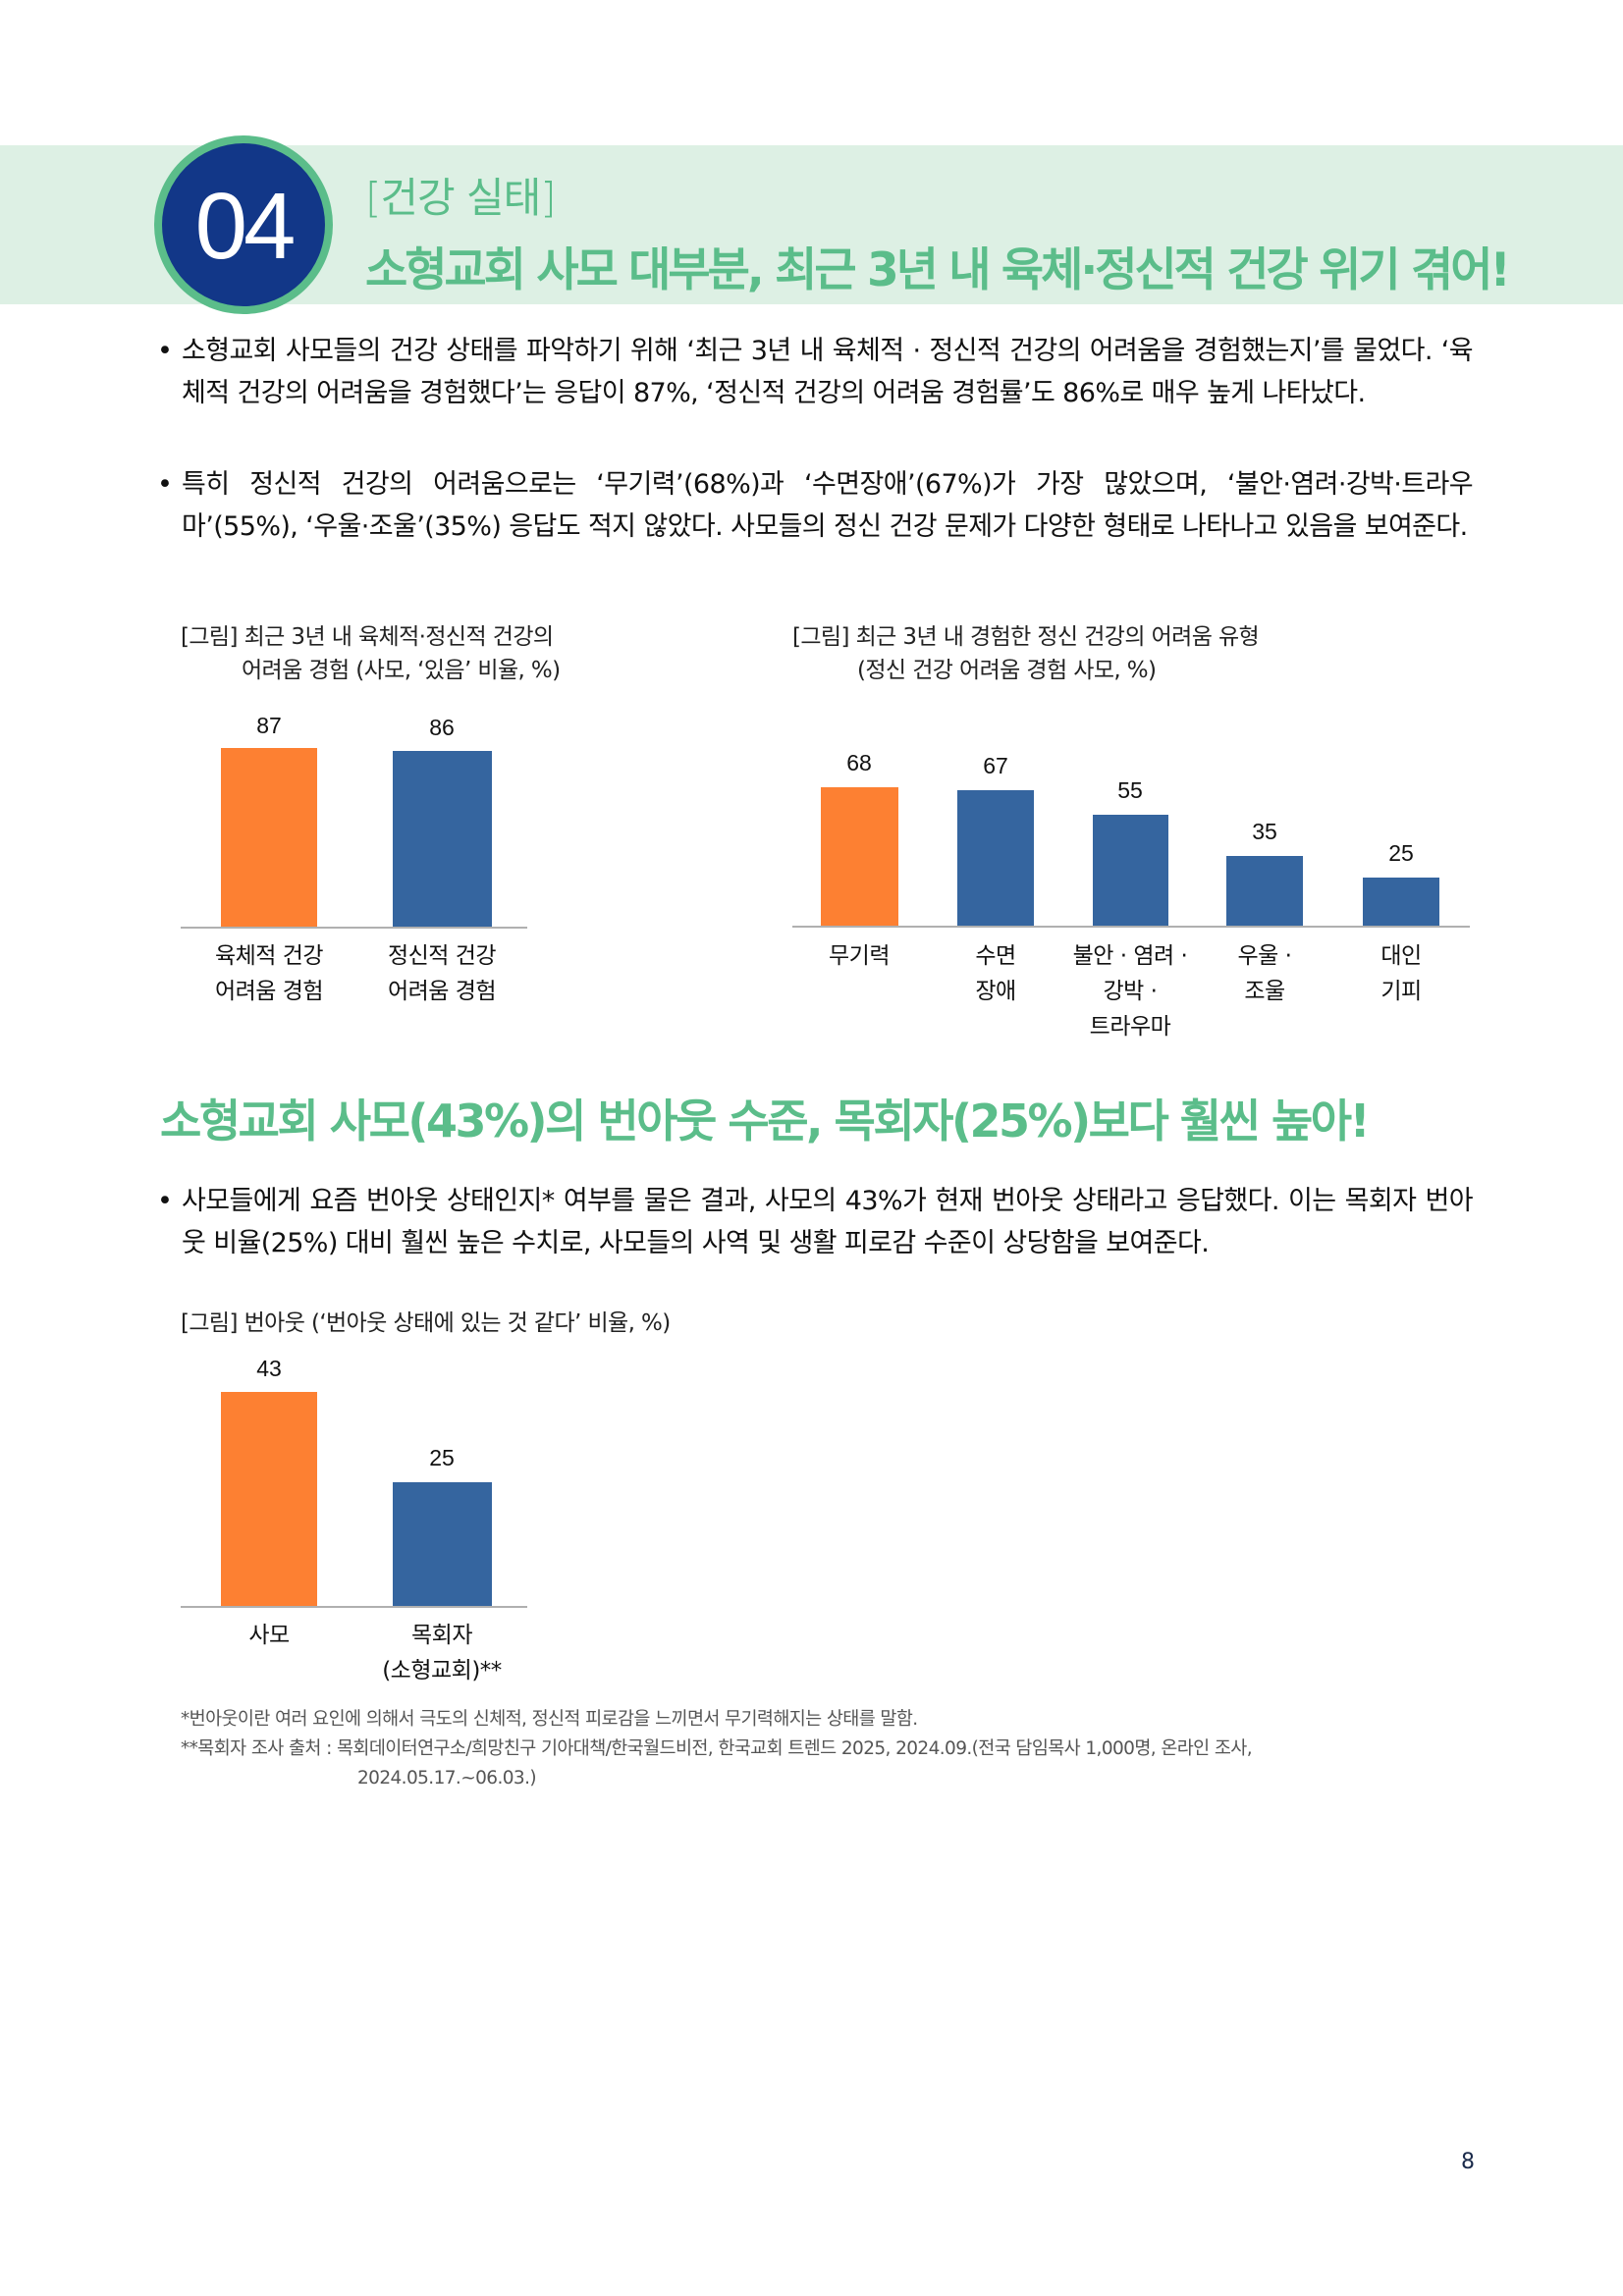  What do you see at coordinates (269, 726) in the screenshot?
I see `value-label: 87` at bounding box center [269, 726].